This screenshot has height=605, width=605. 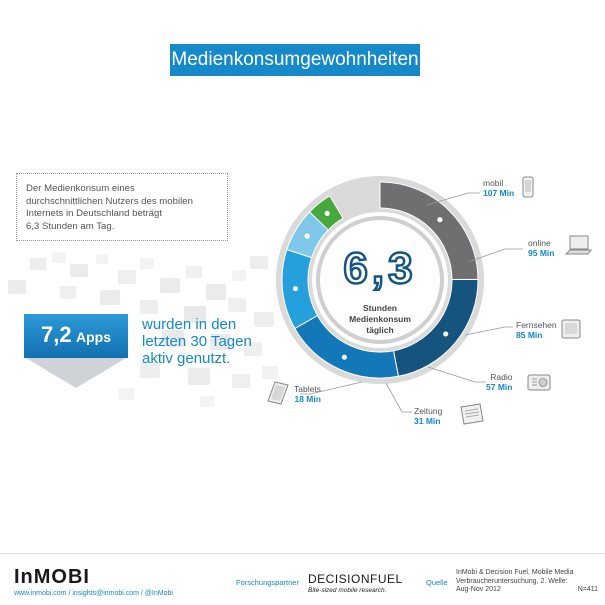 I want to click on segment-name: Tablets, so click(x=307, y=389).